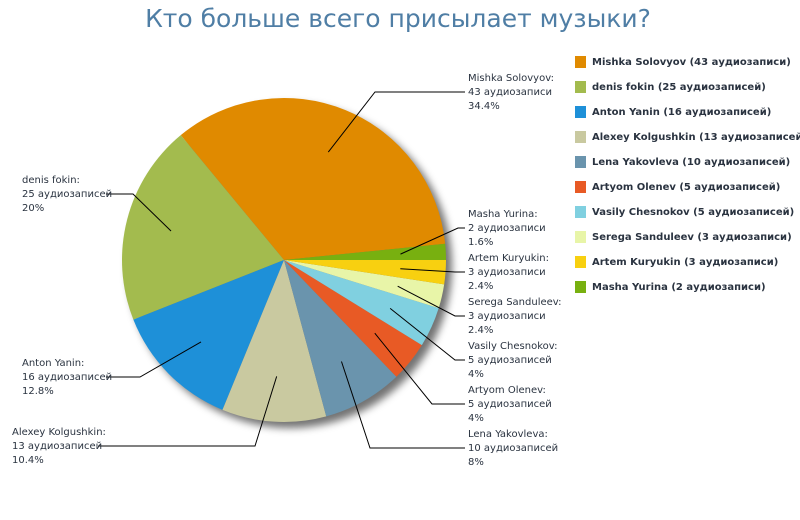  I want to click on legend-label: Mishka Solovyov (43 аудиозаписи), so click(691, 62).